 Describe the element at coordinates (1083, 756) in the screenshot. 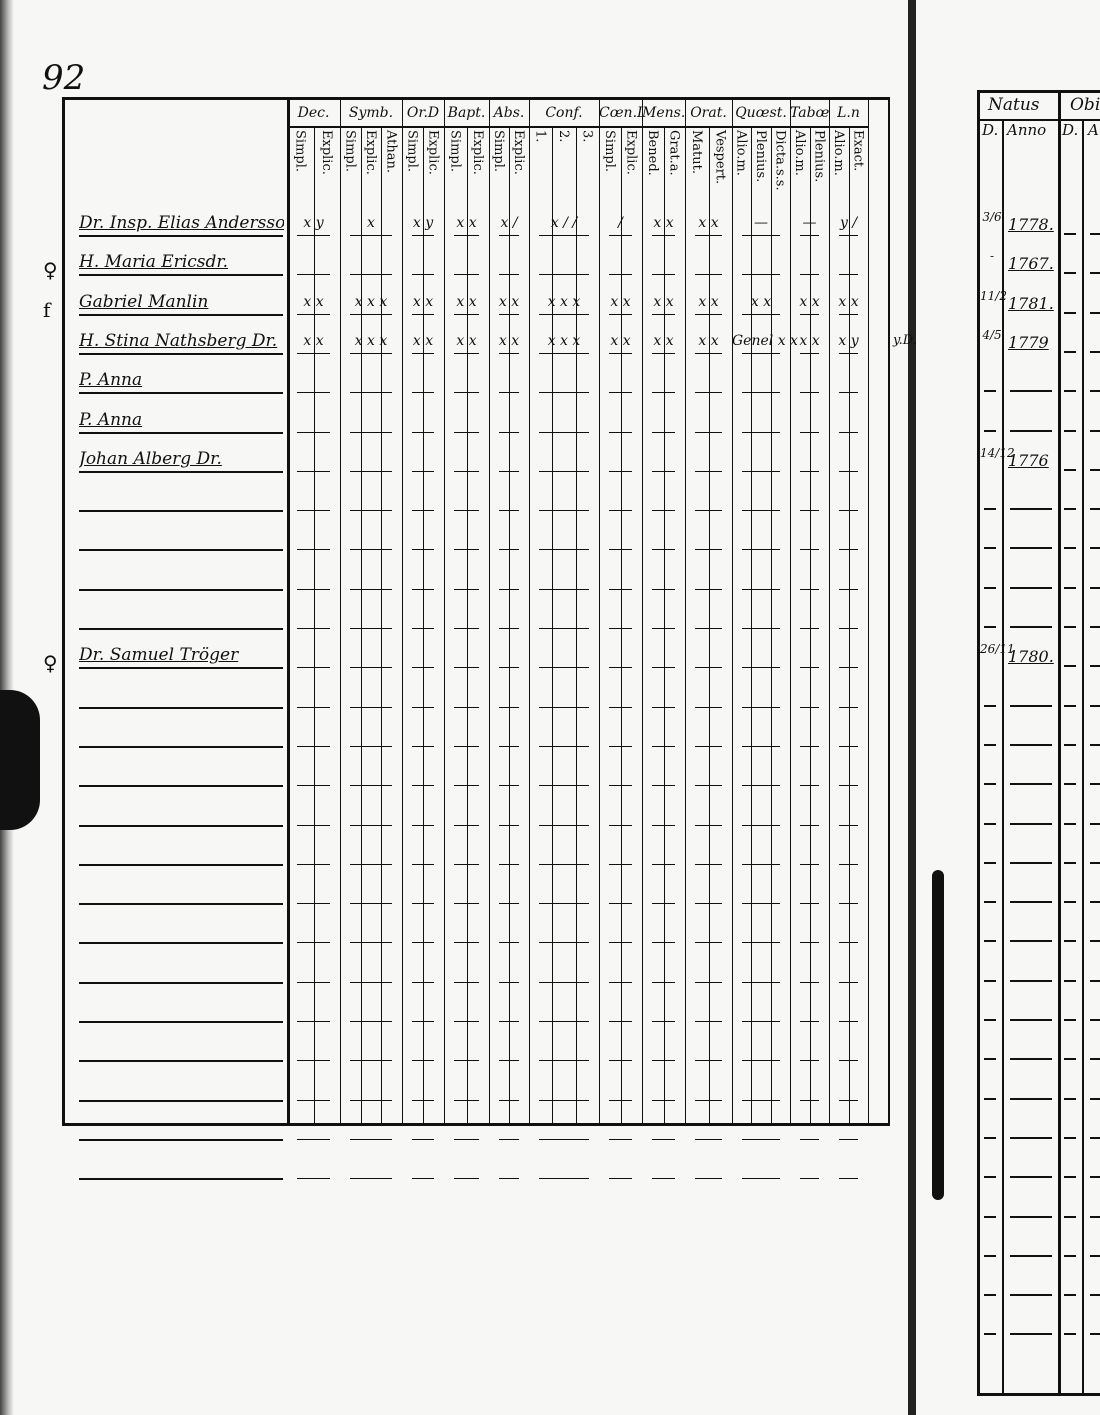

I see `obit-divider-day` at that location.